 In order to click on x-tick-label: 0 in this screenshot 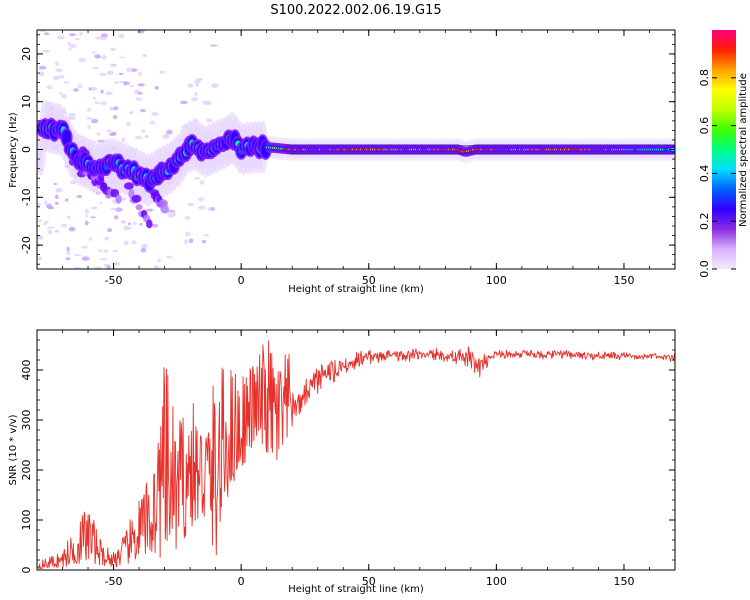, I will do `click(241, 581)`.